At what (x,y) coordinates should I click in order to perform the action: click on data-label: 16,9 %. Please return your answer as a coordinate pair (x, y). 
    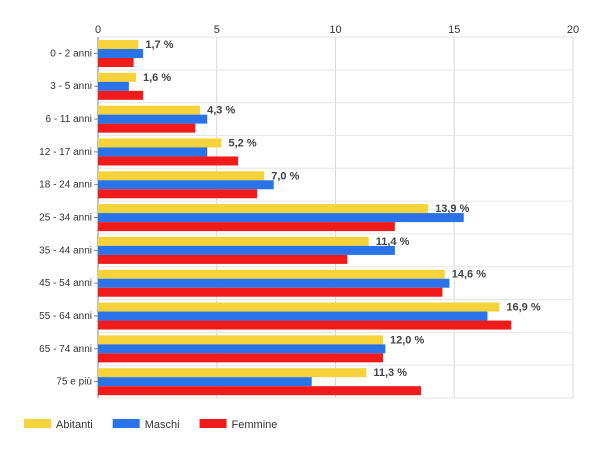
    Looking at the image, I should click on (523, 308).